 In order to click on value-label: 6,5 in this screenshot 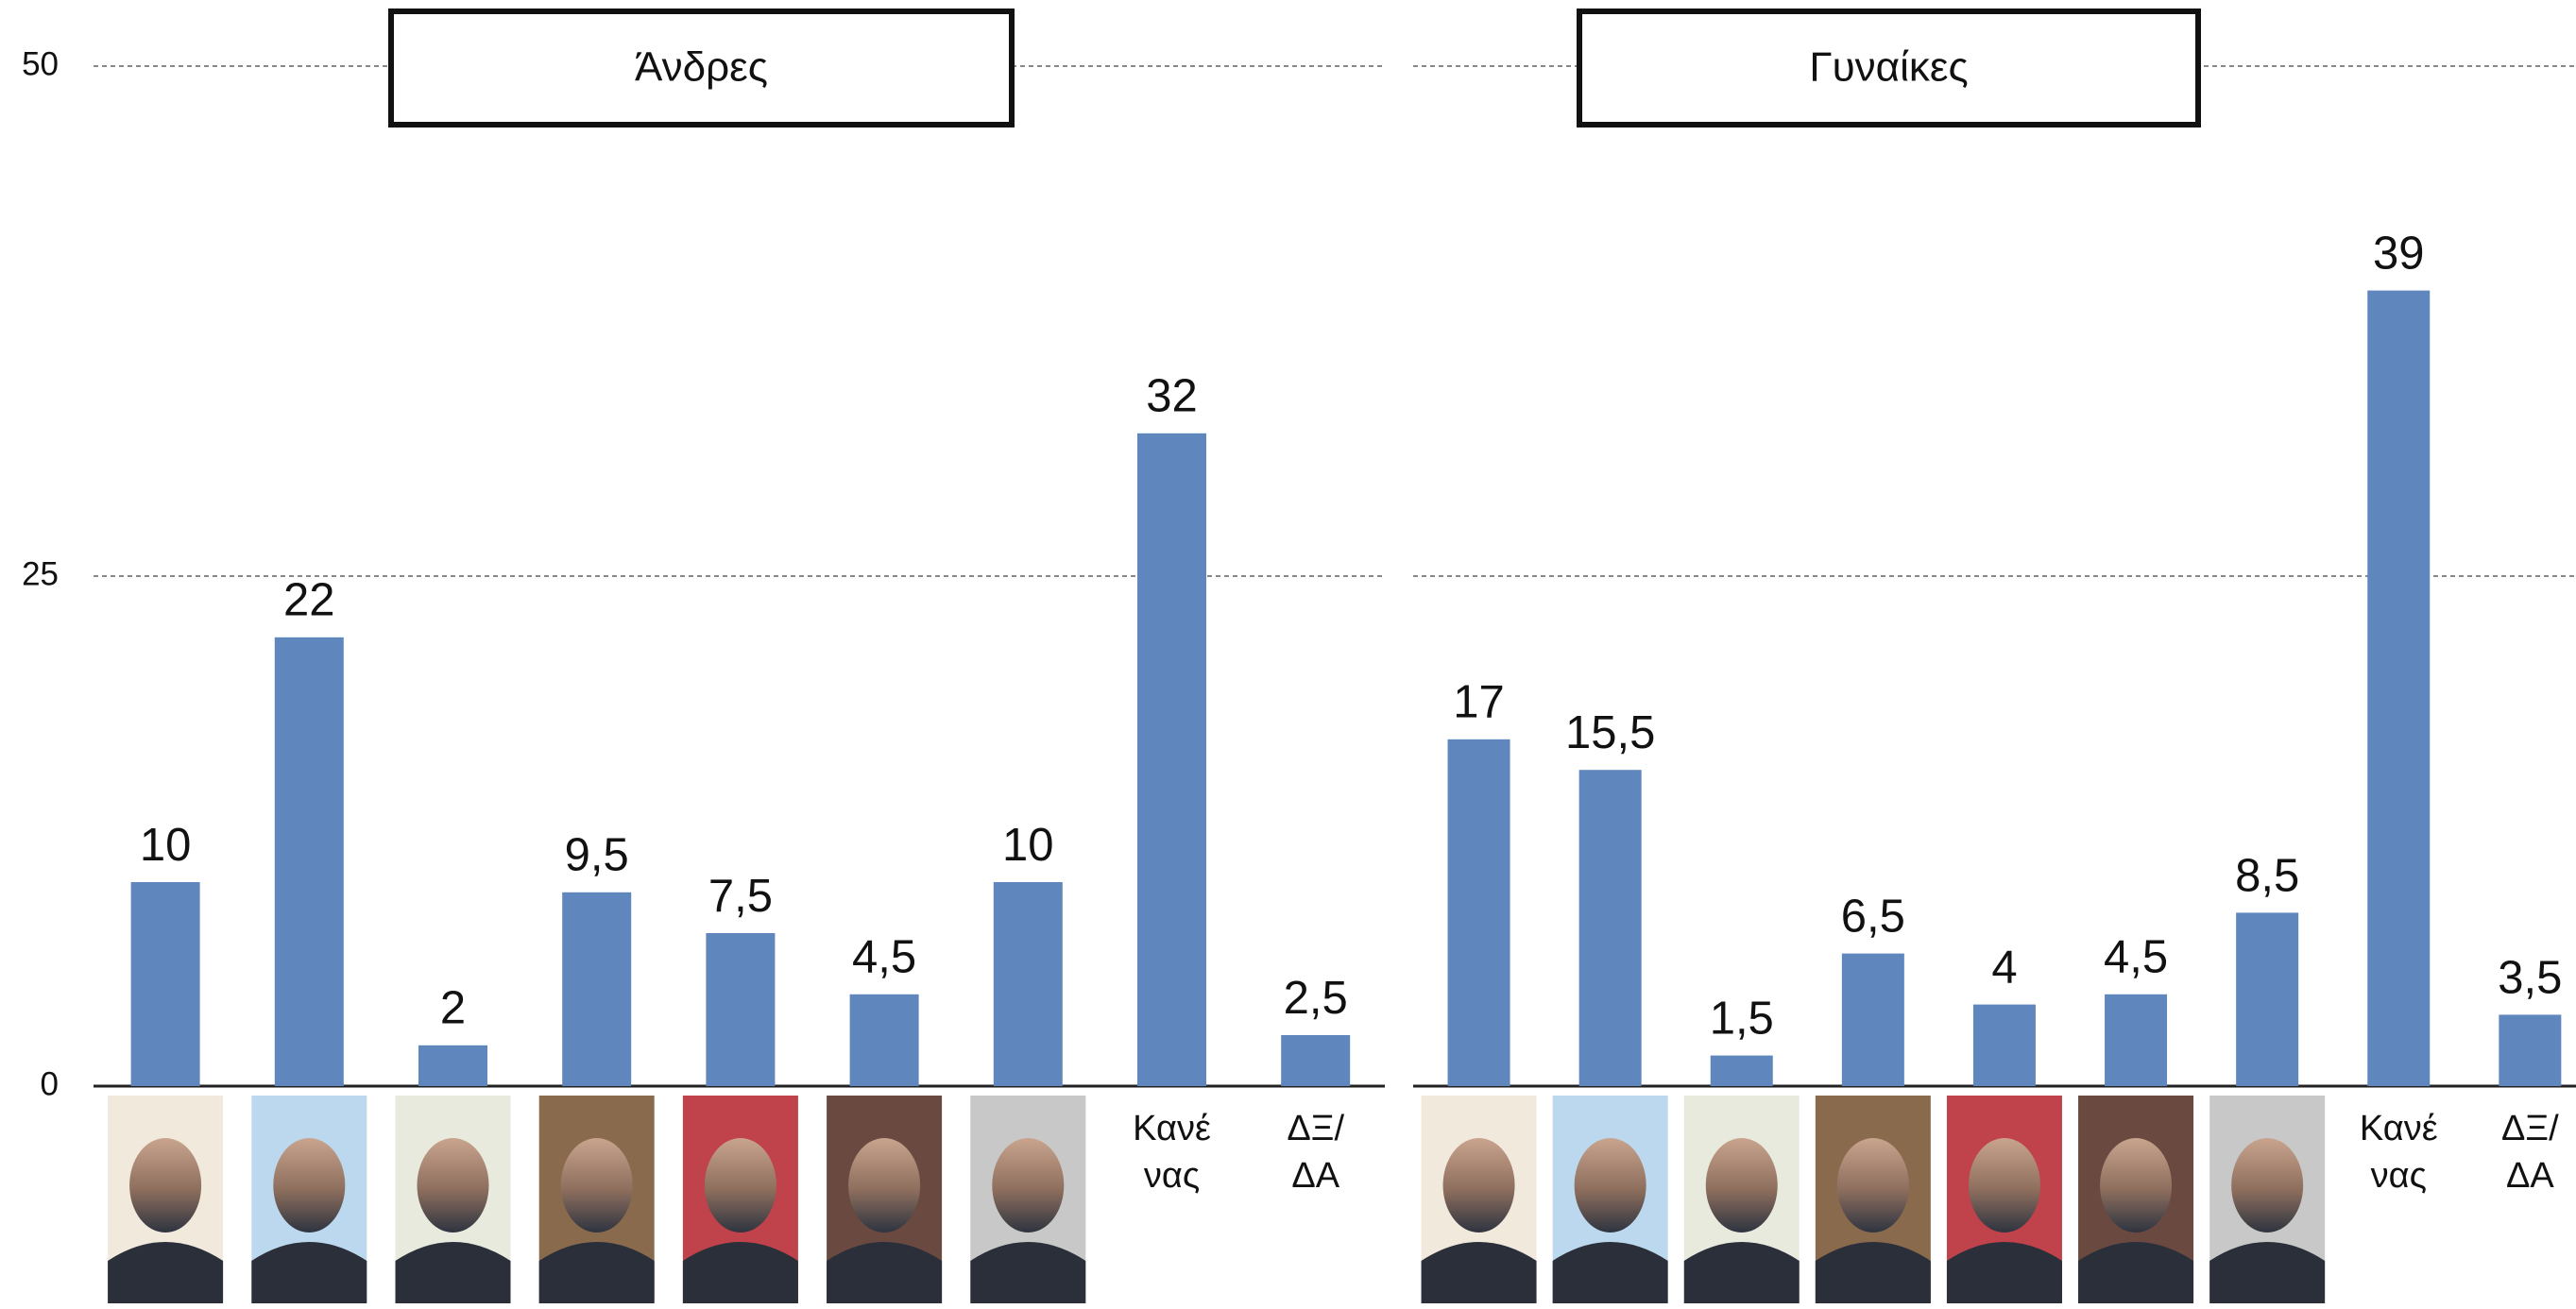, I will do `click(1873, 917)`.